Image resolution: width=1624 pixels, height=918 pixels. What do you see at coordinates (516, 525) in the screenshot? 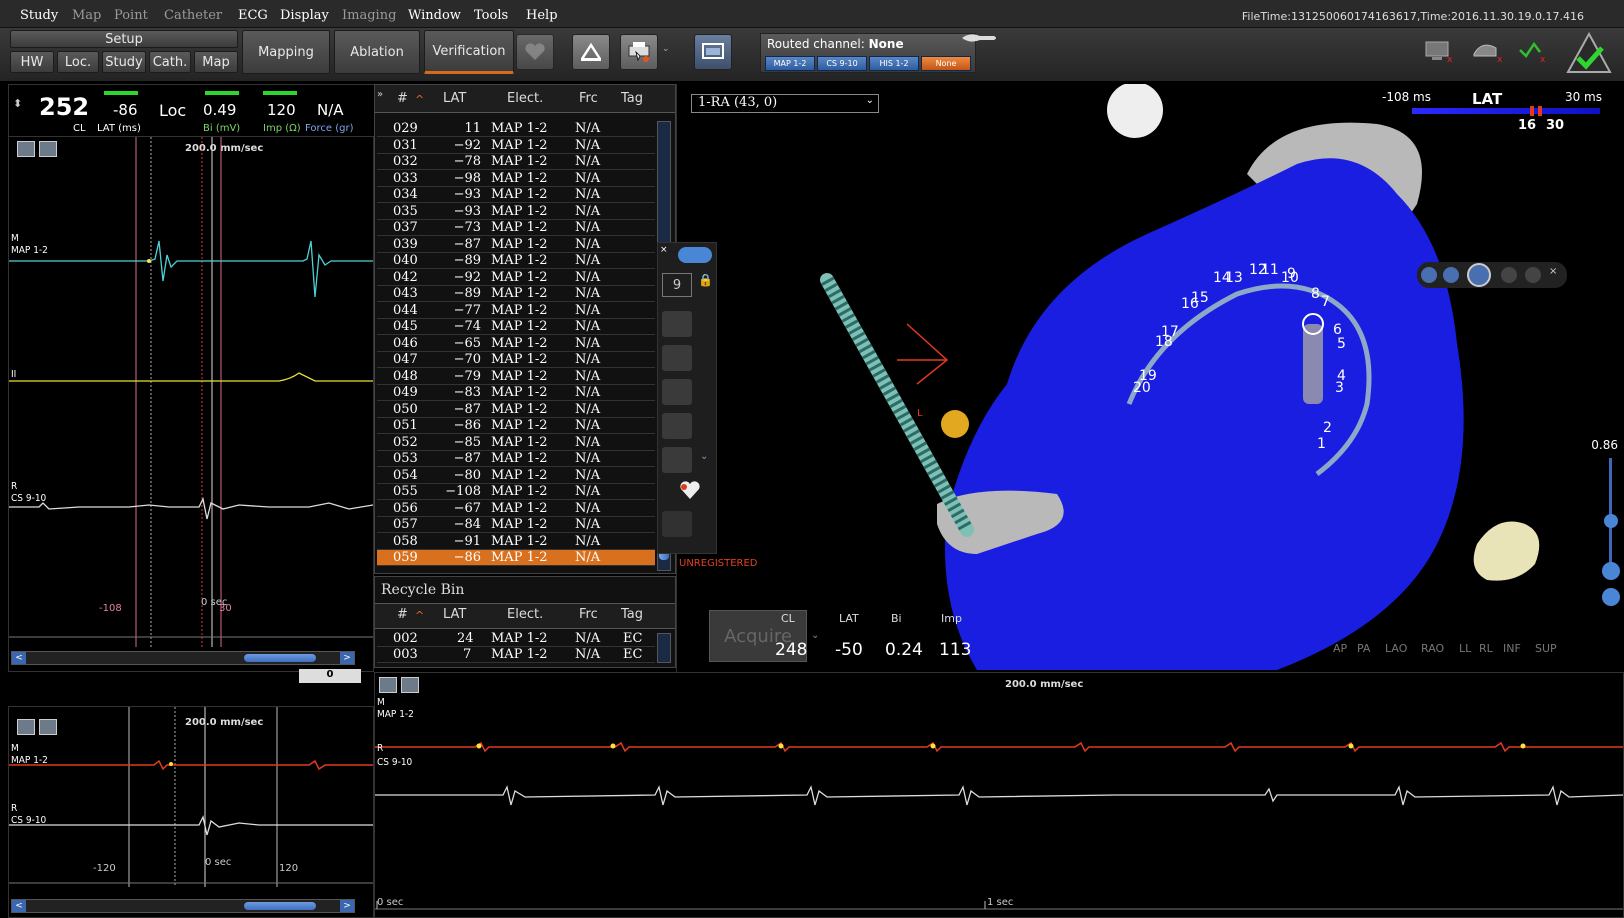
I see `table-row: 057 −84 MAP 1-2 N/A` at bounding box center [516, 525].